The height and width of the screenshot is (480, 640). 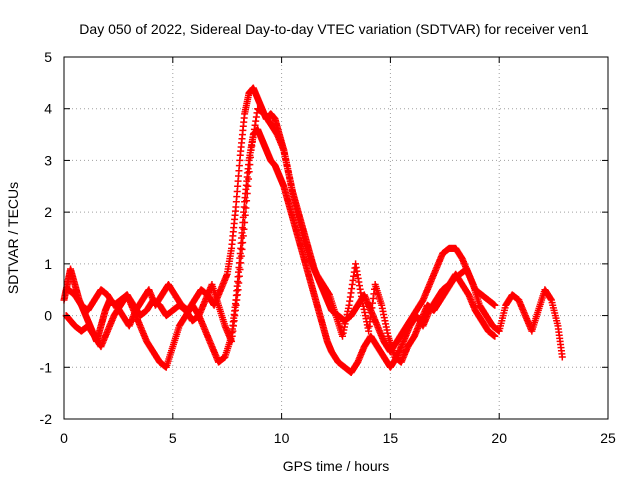 What do you see at coordinates (48, 264) in the screenshot?
I see `y-tick-label: 1` at bounding box center [48, 264].